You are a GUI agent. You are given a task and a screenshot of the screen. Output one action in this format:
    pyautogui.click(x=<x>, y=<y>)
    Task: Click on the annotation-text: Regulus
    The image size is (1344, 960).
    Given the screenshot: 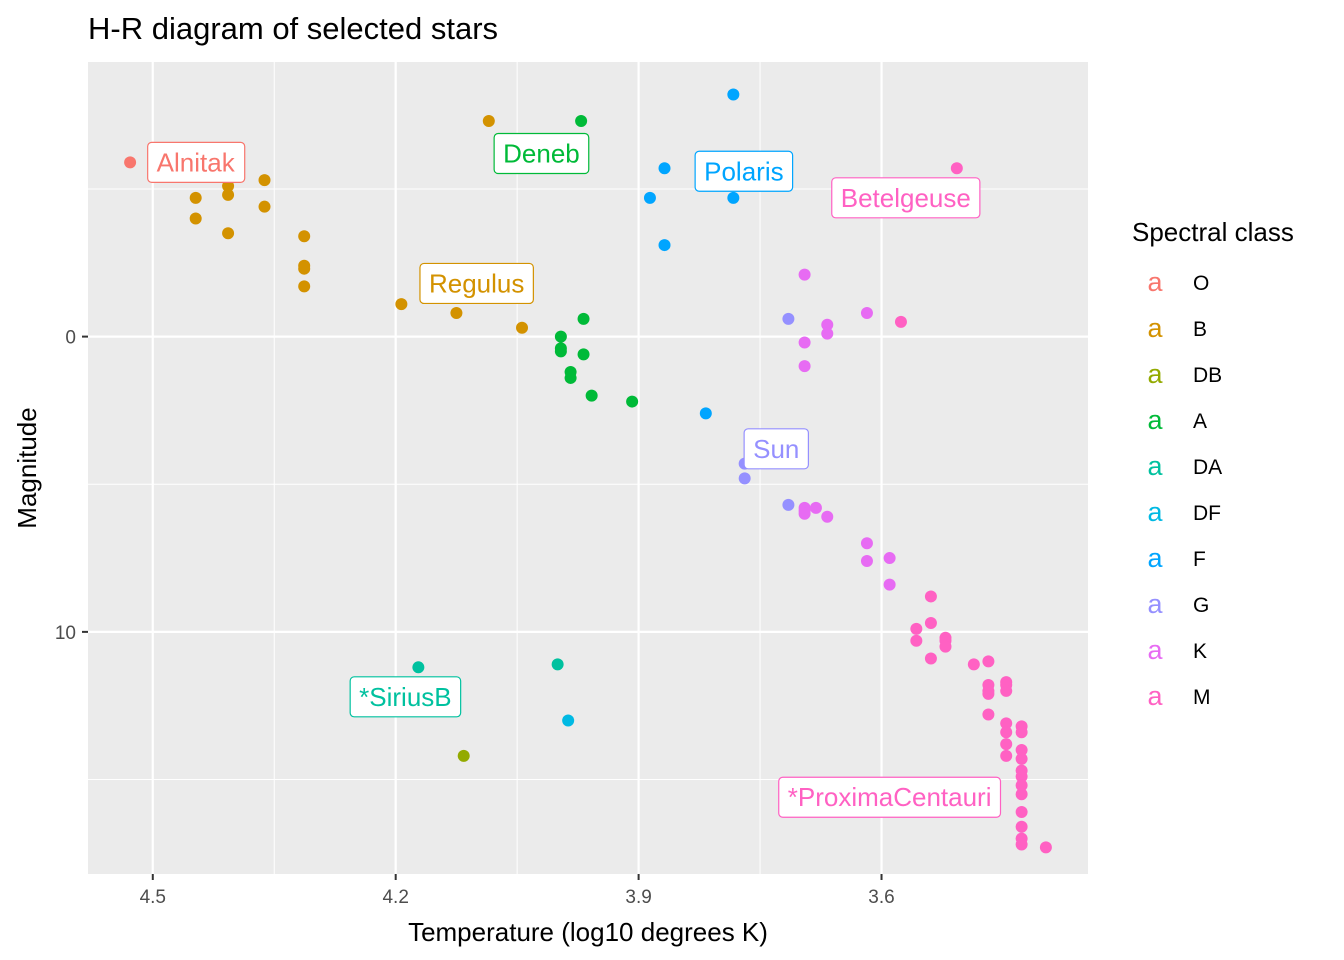 What is the action you would take?
    pyautogui.click(x=476, y=283)
    